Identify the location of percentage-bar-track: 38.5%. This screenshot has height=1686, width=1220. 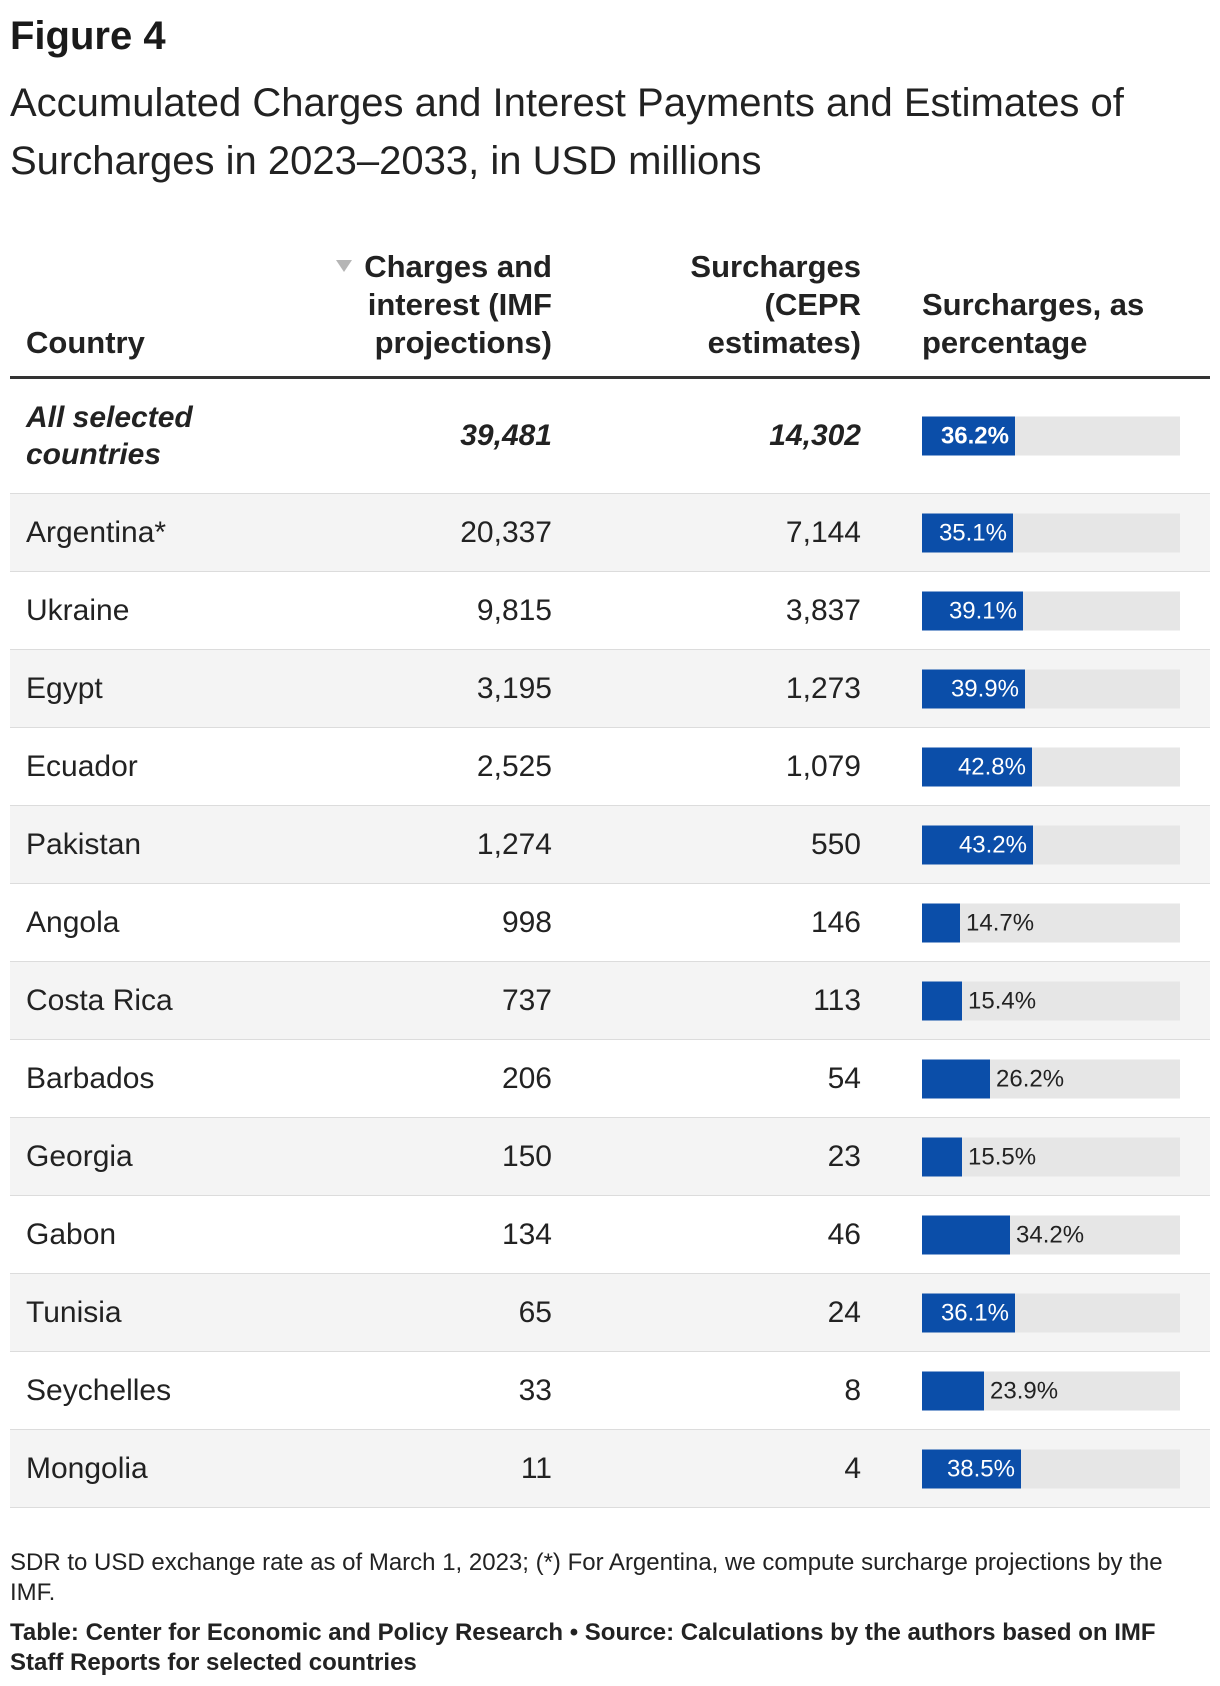
(1051, 1468).